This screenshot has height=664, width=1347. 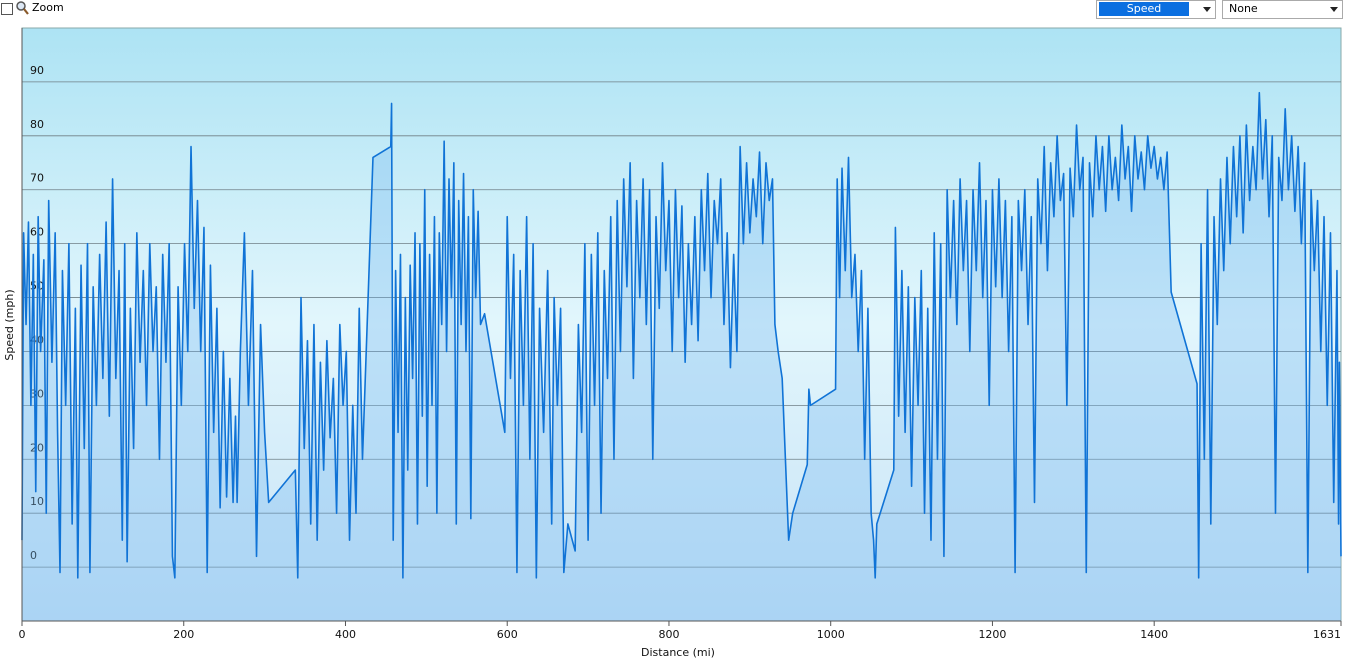 I want to click on x-tick-label: 600, so click(x=507, y=634).